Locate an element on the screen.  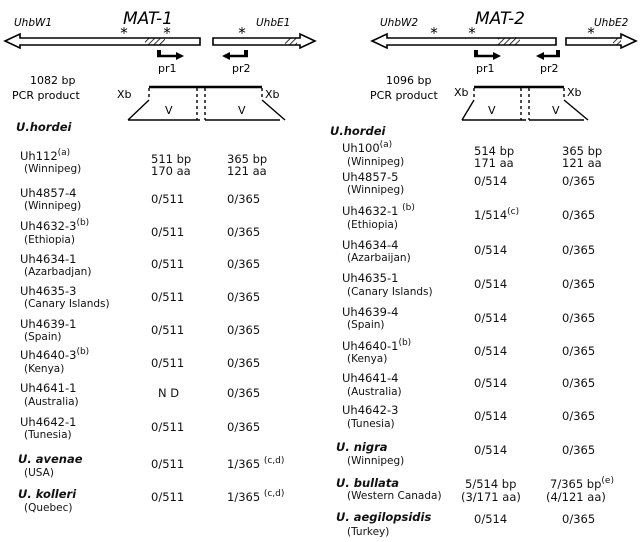
mat1-bw-gene-arrow is located at coordinates (102, 41).